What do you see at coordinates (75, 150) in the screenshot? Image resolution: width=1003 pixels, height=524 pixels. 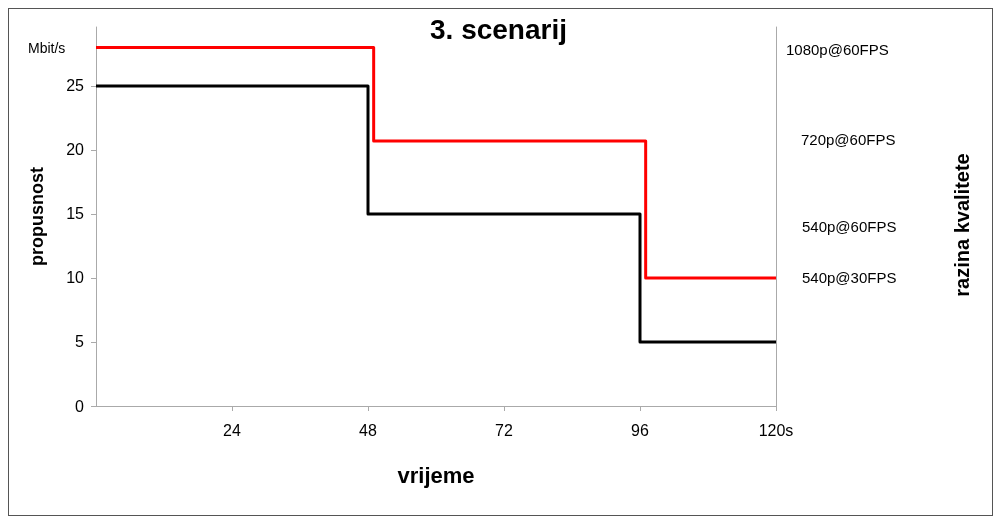 I see `y-tick-label: 20` at bounding box center [75, 150].